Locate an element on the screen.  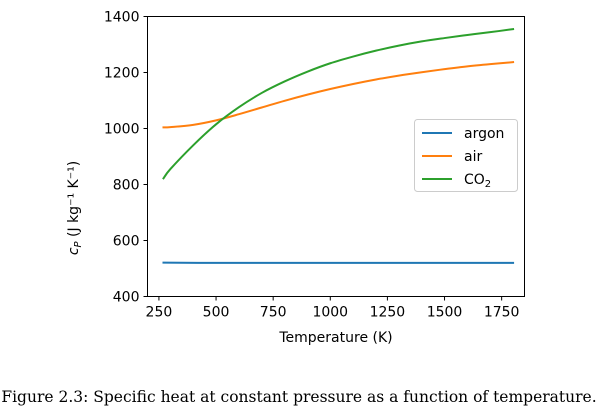
x-tick-label: 500 is located at coordinates (216, 313).